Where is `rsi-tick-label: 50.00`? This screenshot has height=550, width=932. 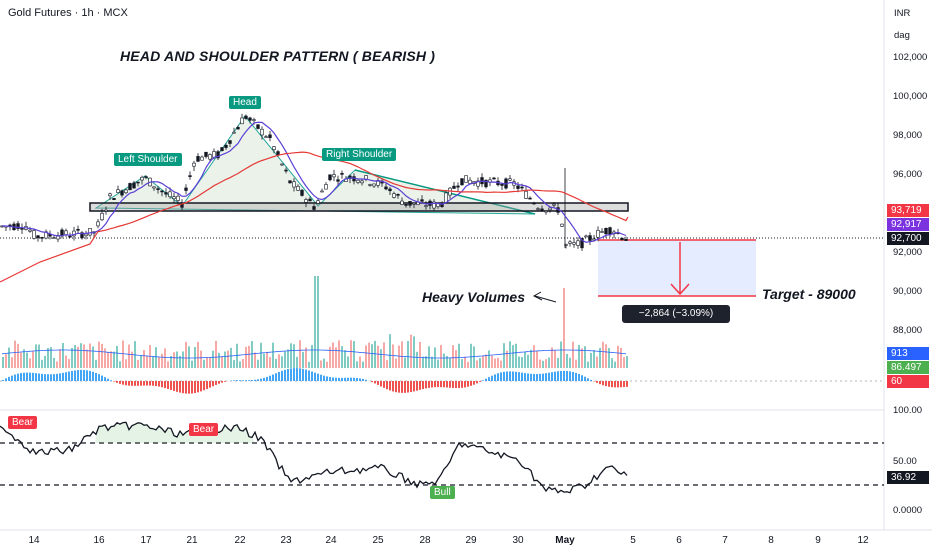
rsi-tick-label: 50.00 is located at coordinates (905, 461).